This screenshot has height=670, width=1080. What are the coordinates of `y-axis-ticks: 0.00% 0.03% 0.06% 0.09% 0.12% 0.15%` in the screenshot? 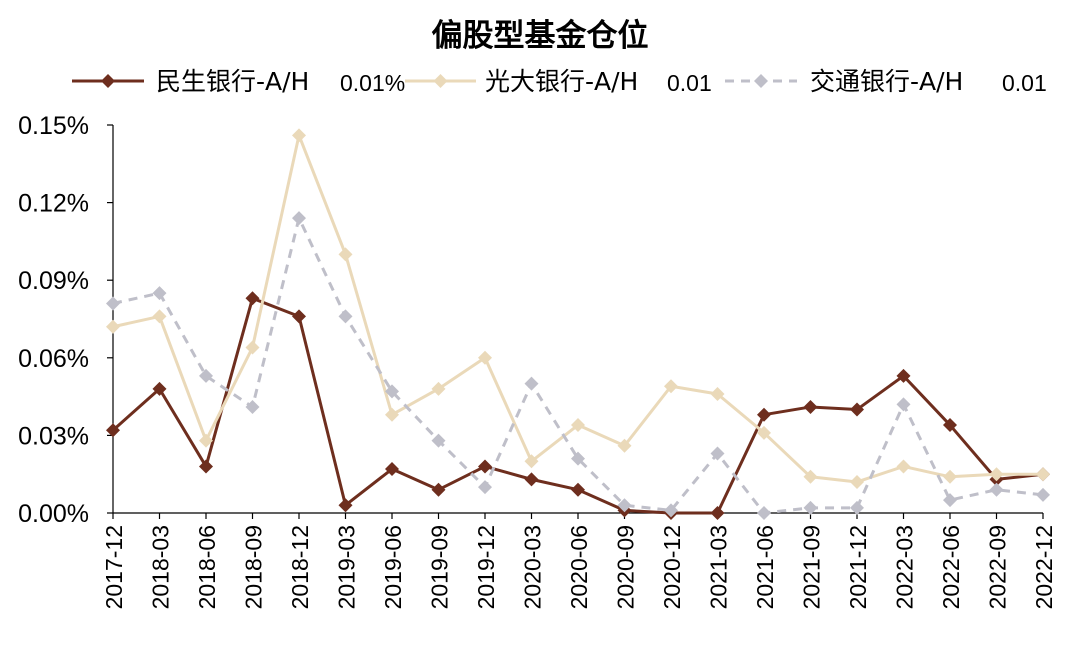 It's located at (65, 320).